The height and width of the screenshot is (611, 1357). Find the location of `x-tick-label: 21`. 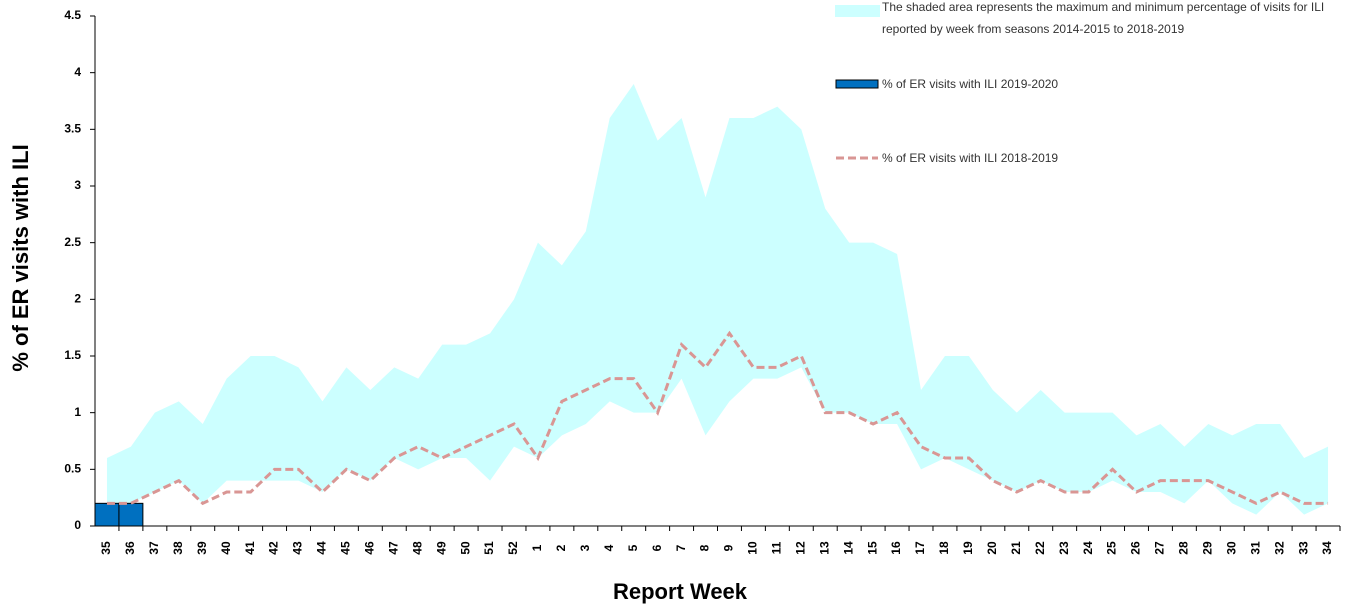

x-tick-label: 21 is located at coordinates (1016, 548).